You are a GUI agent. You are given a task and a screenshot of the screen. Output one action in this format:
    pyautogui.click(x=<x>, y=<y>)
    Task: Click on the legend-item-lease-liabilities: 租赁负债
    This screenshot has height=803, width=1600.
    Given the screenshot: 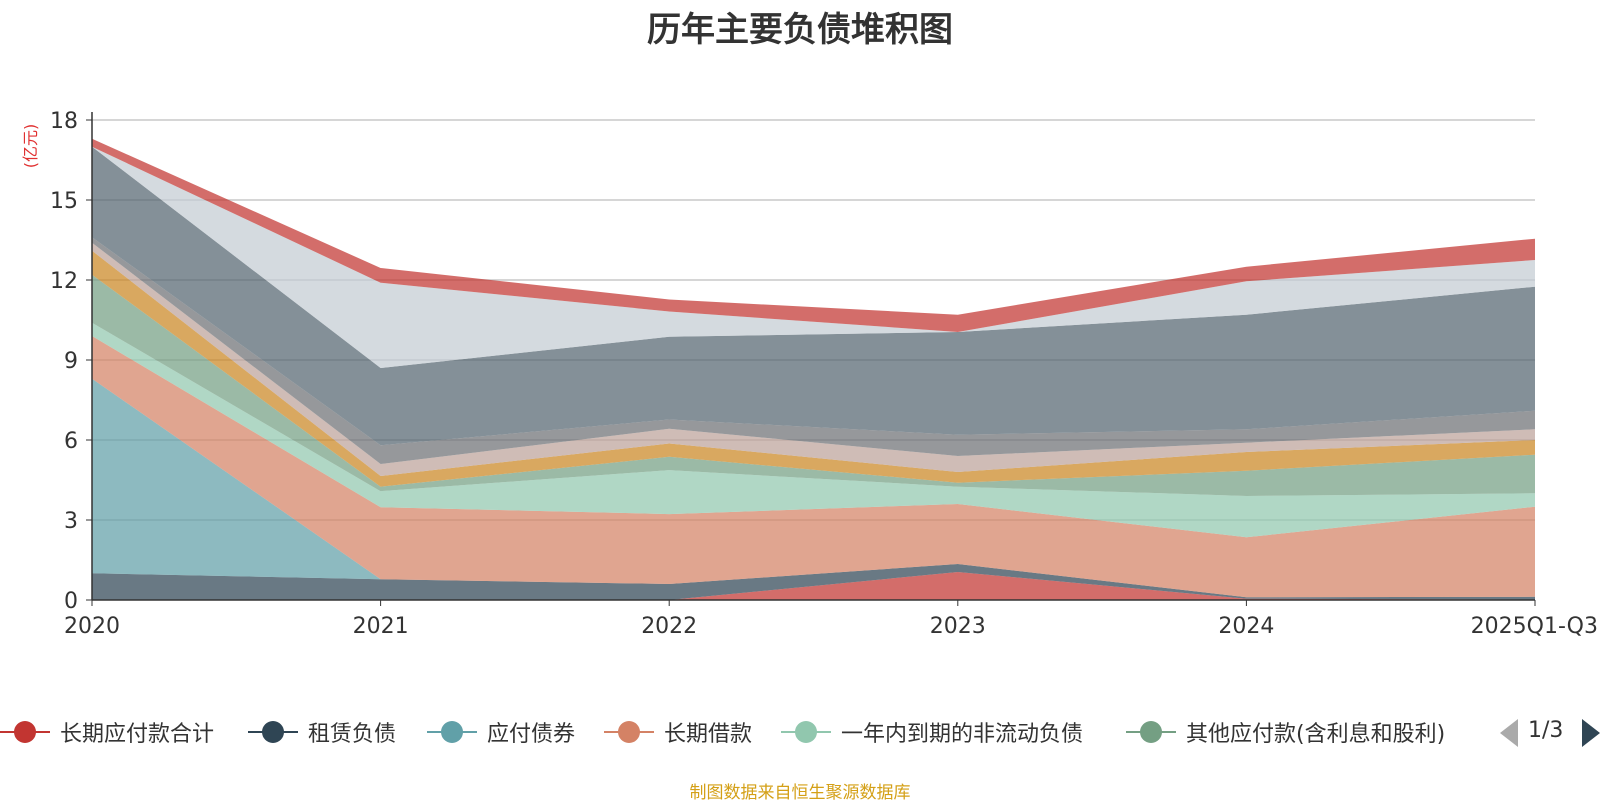 What is the action you would take?
    pyautogui.click(x=322, y=732)
    